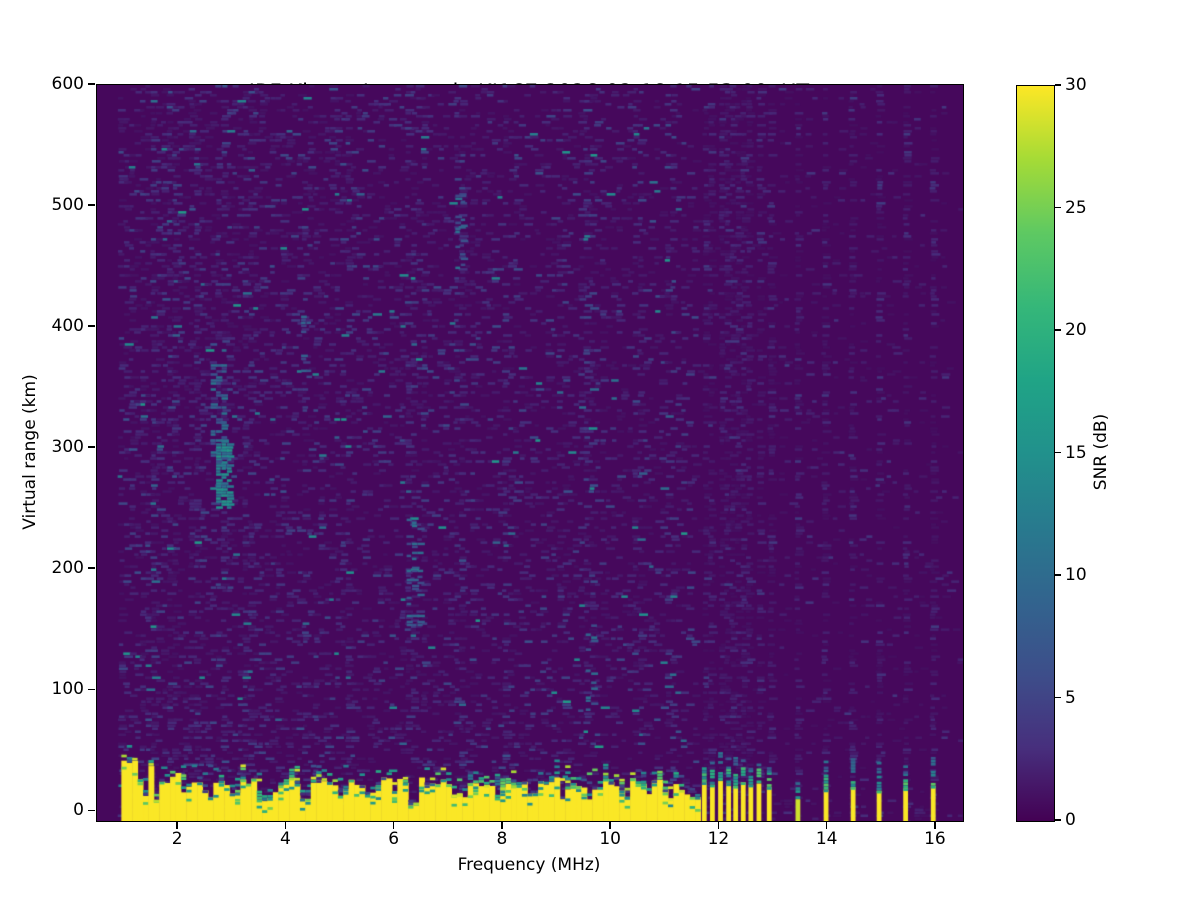  What do you see at coordinates (1076, 207) in the screenshot?
I see `colorbar-tick-label: 25` at bounding box center [1076, 207].